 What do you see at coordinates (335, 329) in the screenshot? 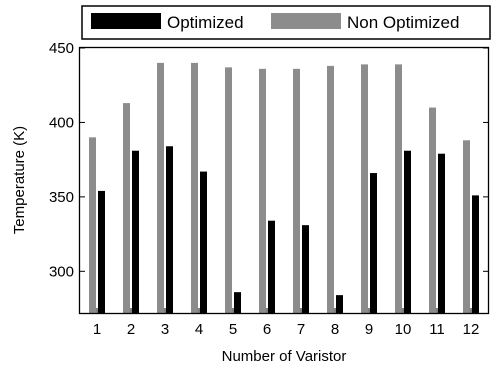
I see `x-tick-label: 8` at bounding box center [335, 329].